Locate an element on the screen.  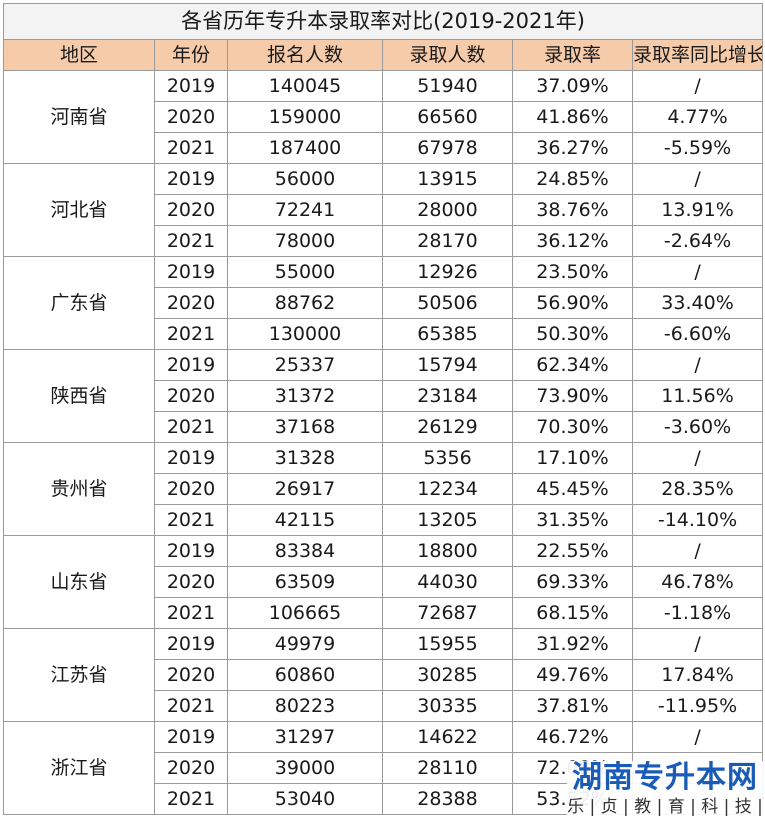
applicants-cell: 53040 is located at coordinates (305, 799).